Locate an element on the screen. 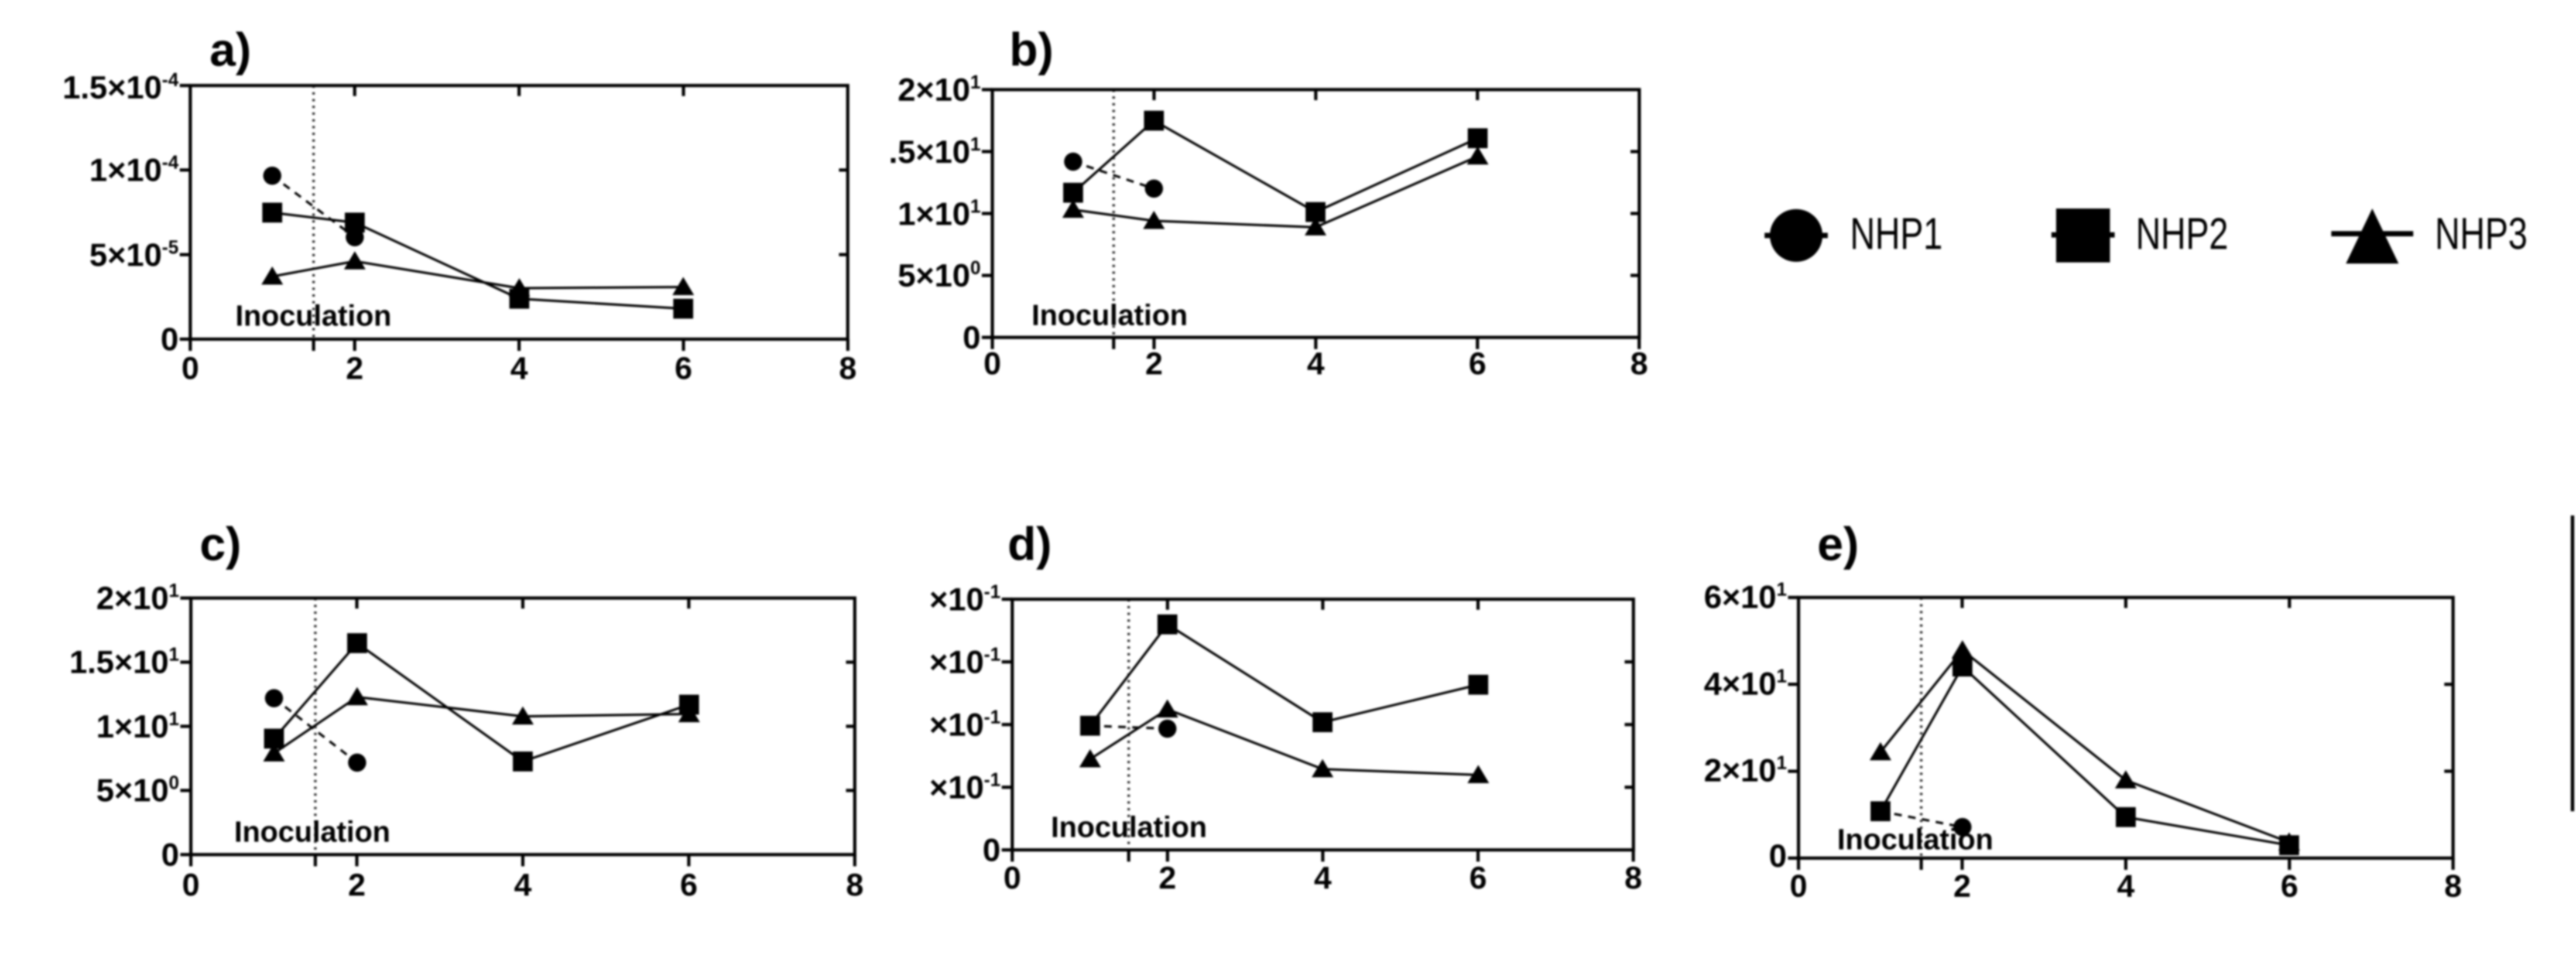  svg-text: 6×10¹ is located at coordinates (1745, 597).